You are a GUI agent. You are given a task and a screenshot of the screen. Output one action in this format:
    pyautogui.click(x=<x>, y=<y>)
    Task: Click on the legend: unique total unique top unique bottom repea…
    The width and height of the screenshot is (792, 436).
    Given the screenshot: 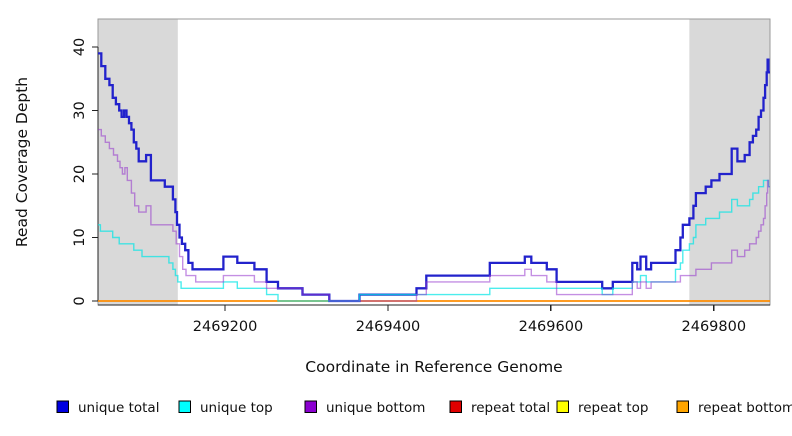 What is the action you would take?
    pyautogui.click(x=424, y=408)
    